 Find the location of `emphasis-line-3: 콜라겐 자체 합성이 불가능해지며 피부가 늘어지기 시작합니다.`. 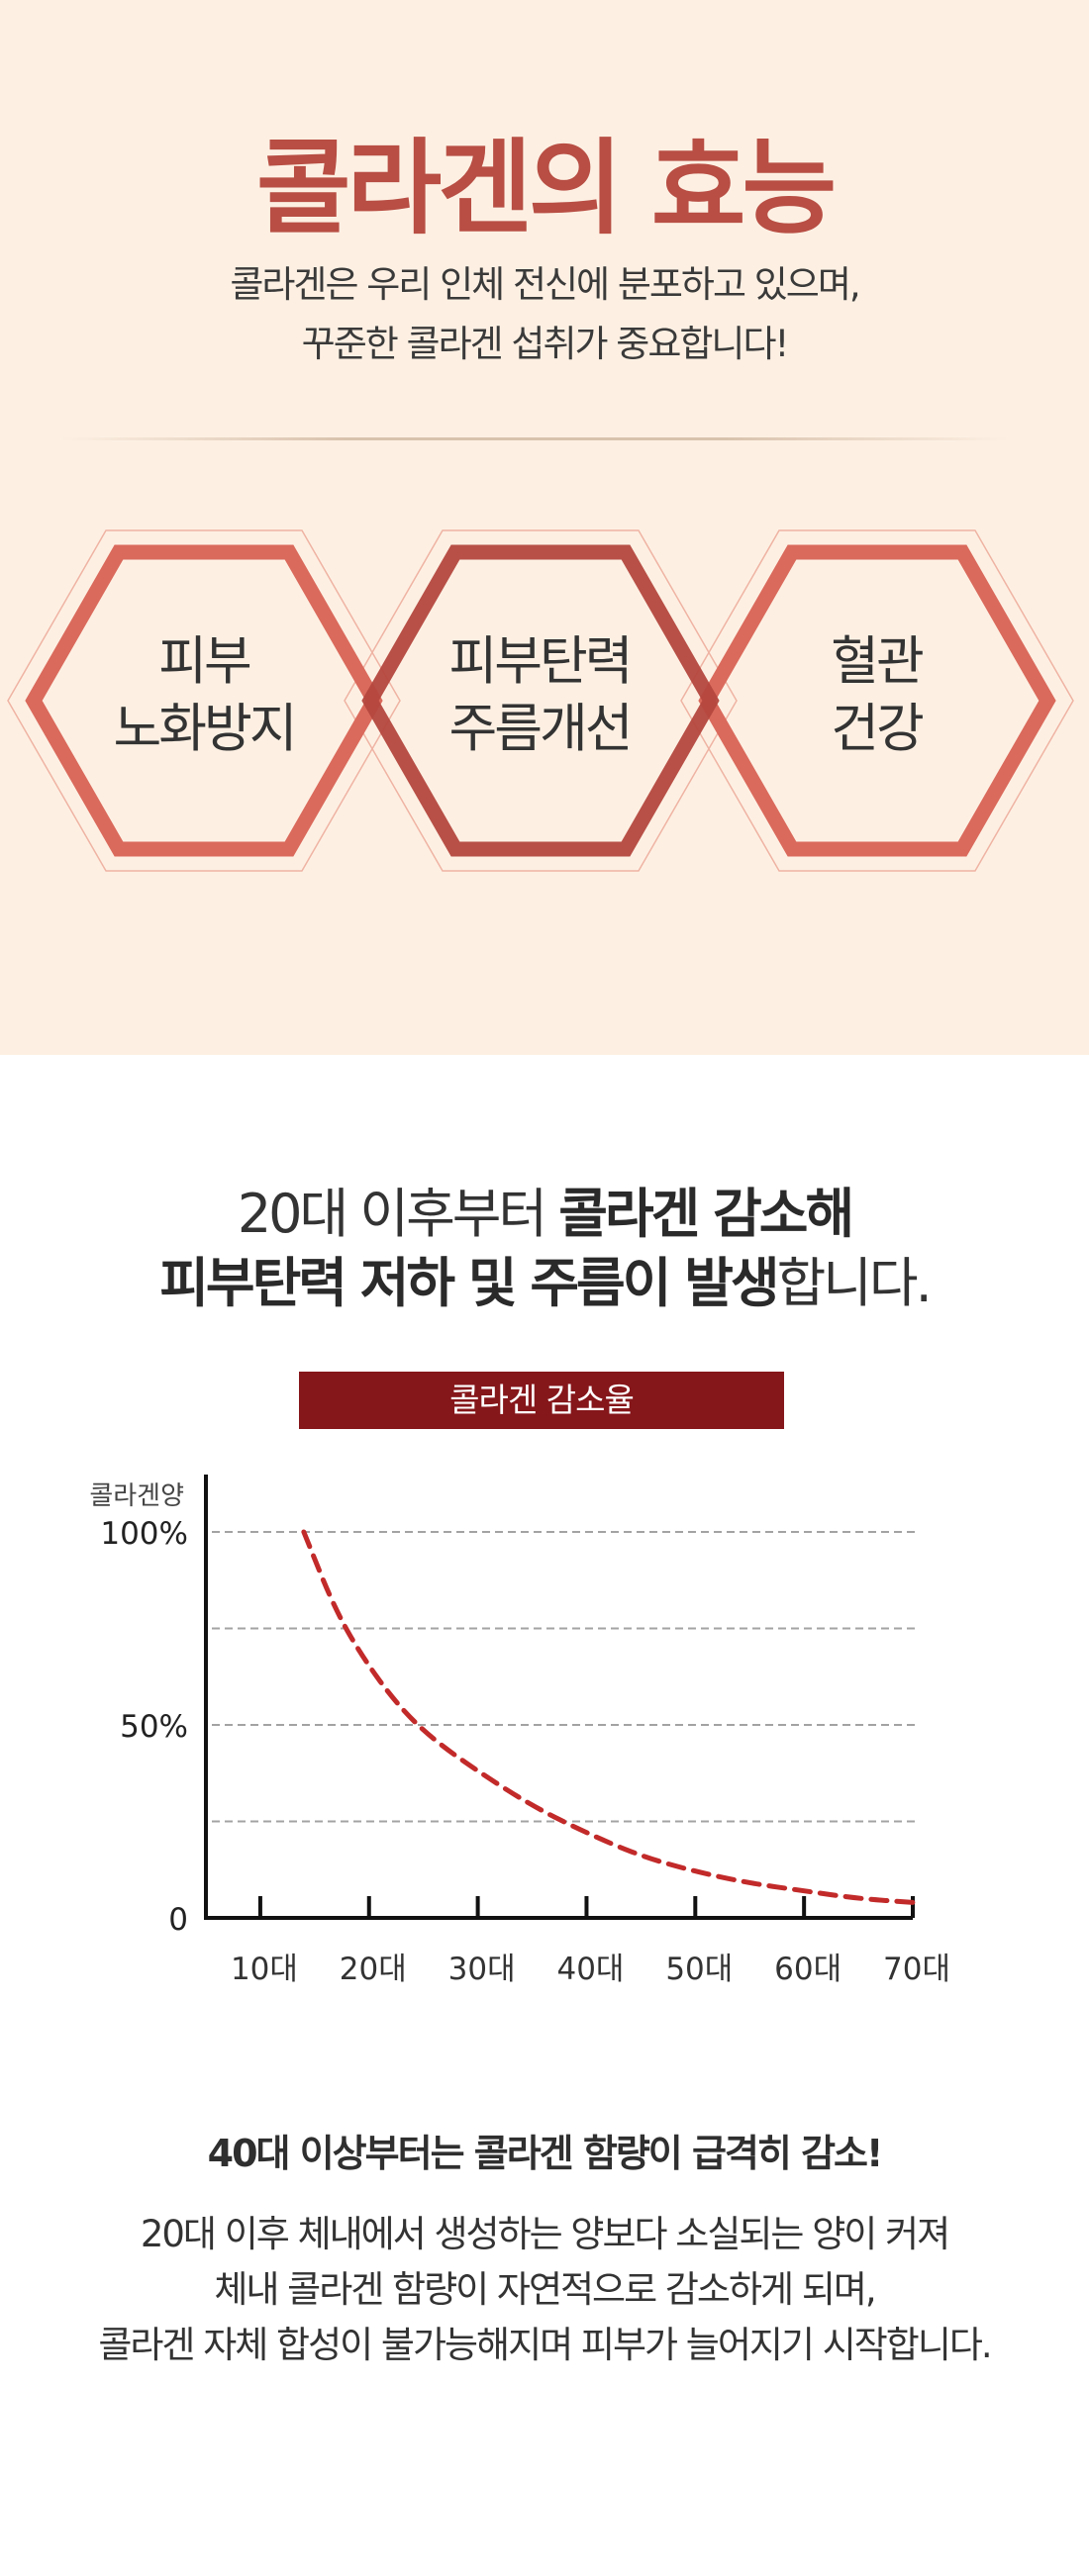

emphasis-line-3: 콜라겐 자체 합성이 불가능해지며 피부가 늘어지기 시작합니다. is located at coordinates (545, 2345).